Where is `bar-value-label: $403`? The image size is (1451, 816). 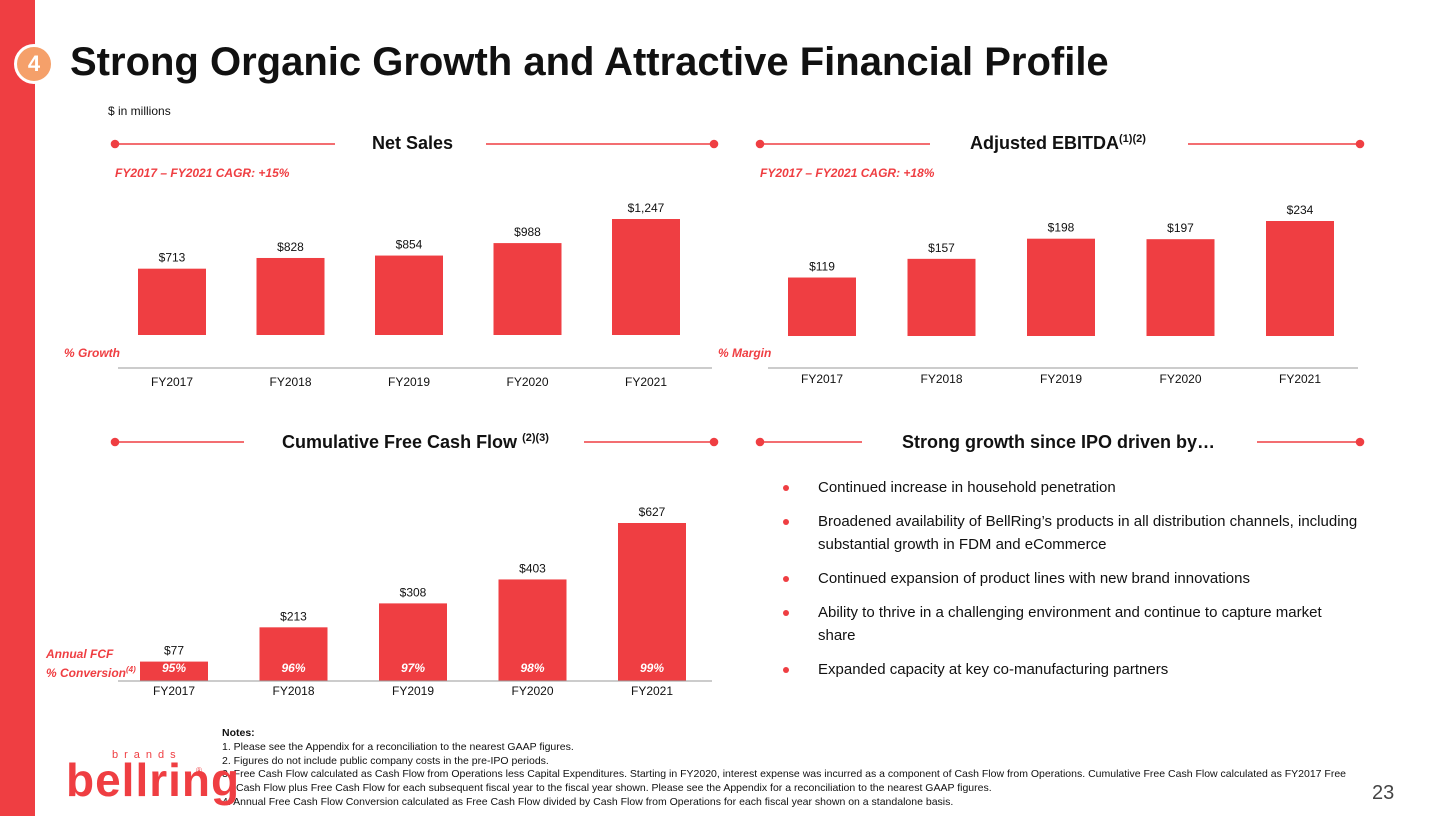
bar-value-label: $403 is located at coordinates (532, 568).